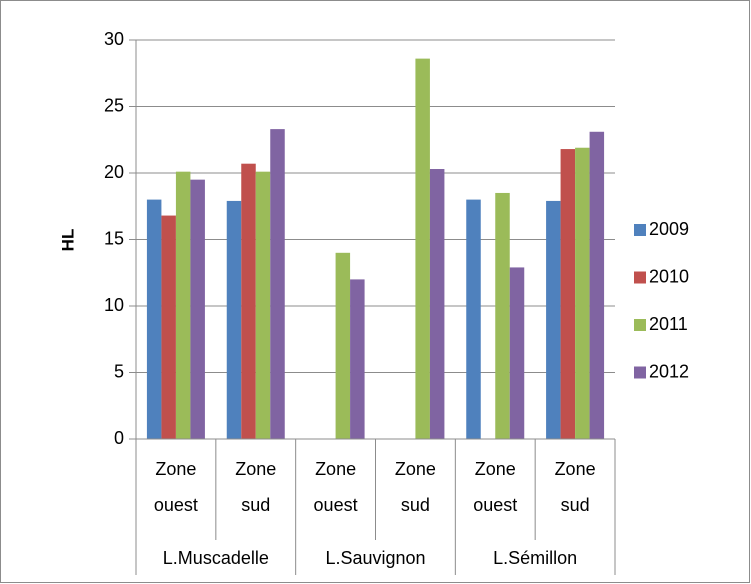 The width and height of the screenshot is (751, 584). What do you see at coordinates (668, 324) in the screenshot?
I see `legend-label: 2011` at bounding box center [668, 324].